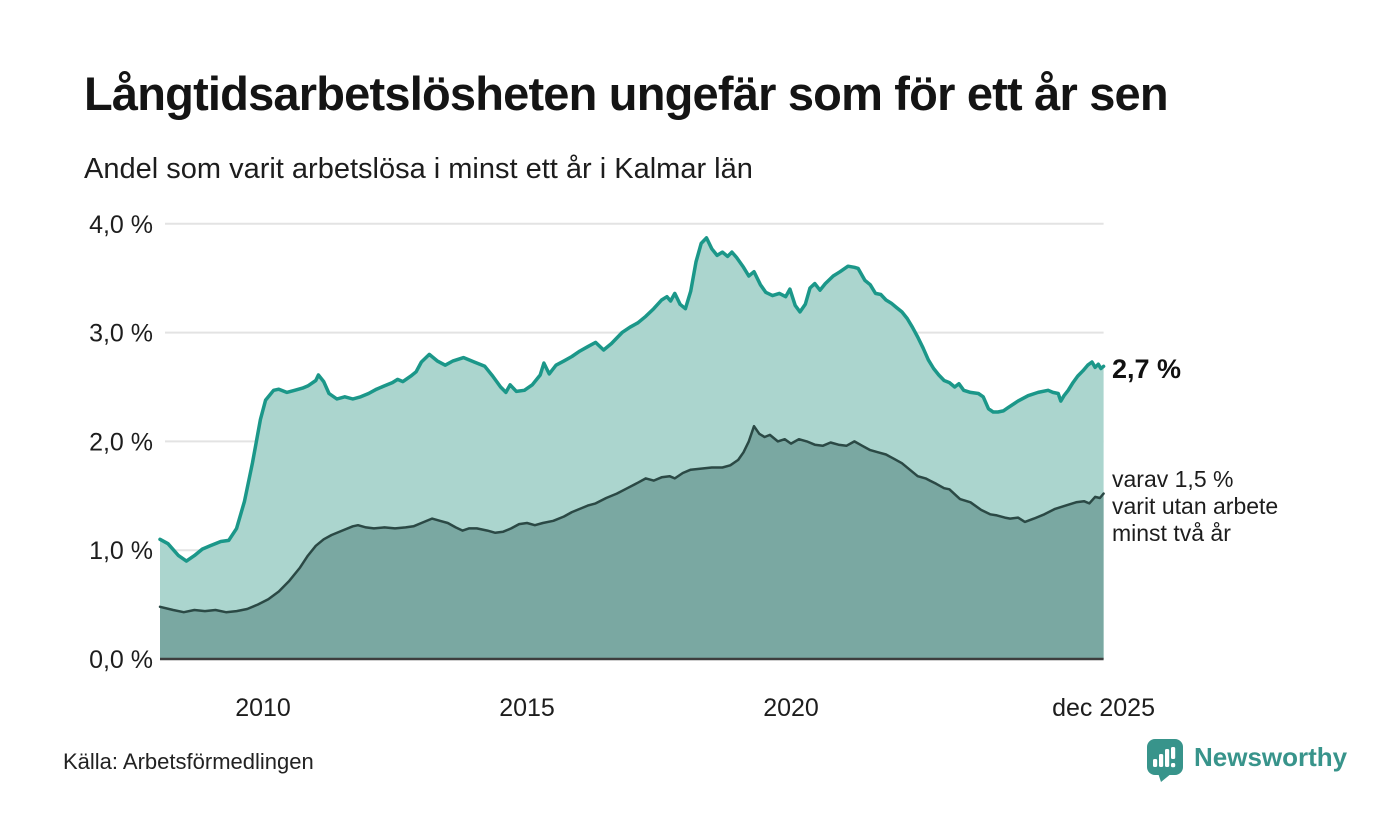 The width and height of the screenshot is (1400, 840). Describe the element at coordinates (1271, 757) in the screenshot. I see `newsworthy-wordmark: Newsworthy` at that location.